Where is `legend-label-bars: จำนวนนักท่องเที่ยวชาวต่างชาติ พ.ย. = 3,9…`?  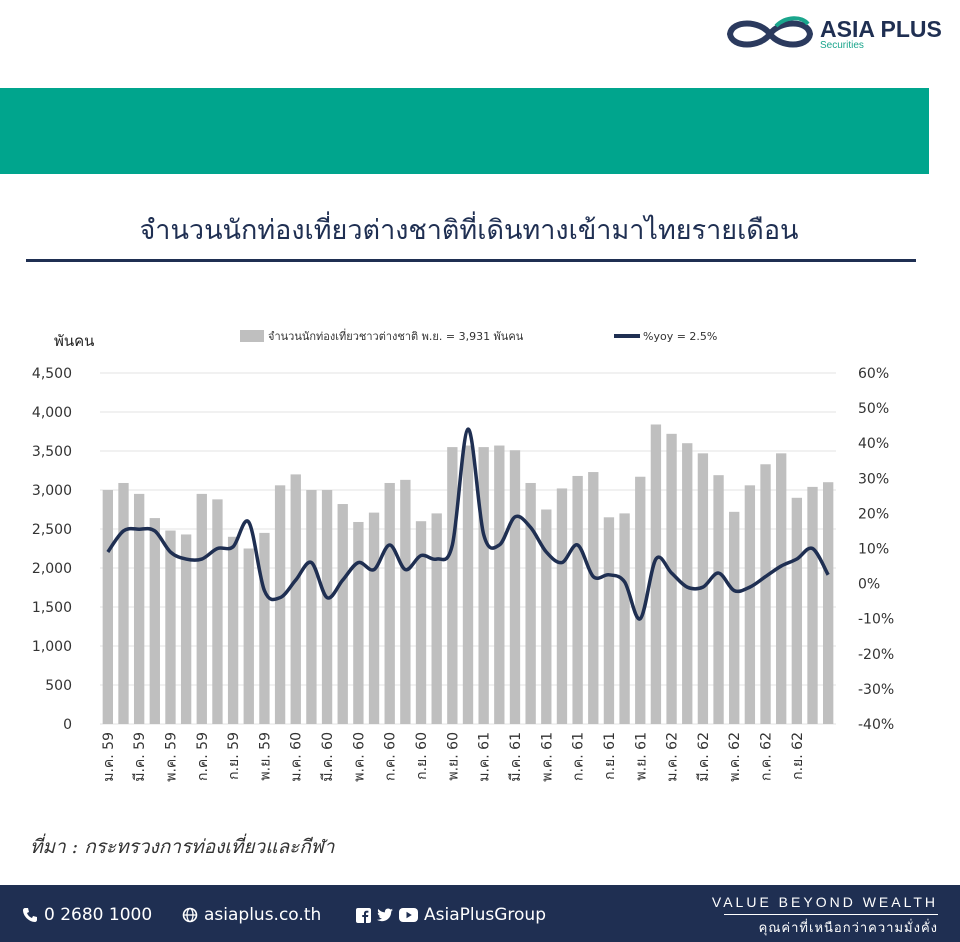
legend-label-bars: จำนวนนักท่องเที่ยวชาวต่างชาติ พ.ย. = 3,9… is located at coordinates (396, 335).